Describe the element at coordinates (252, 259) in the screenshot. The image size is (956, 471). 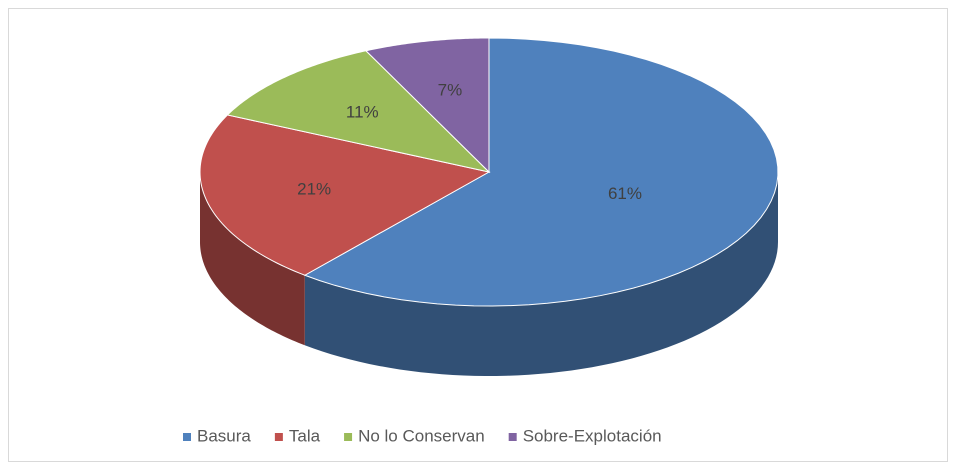
I see `pie-side` at that location.